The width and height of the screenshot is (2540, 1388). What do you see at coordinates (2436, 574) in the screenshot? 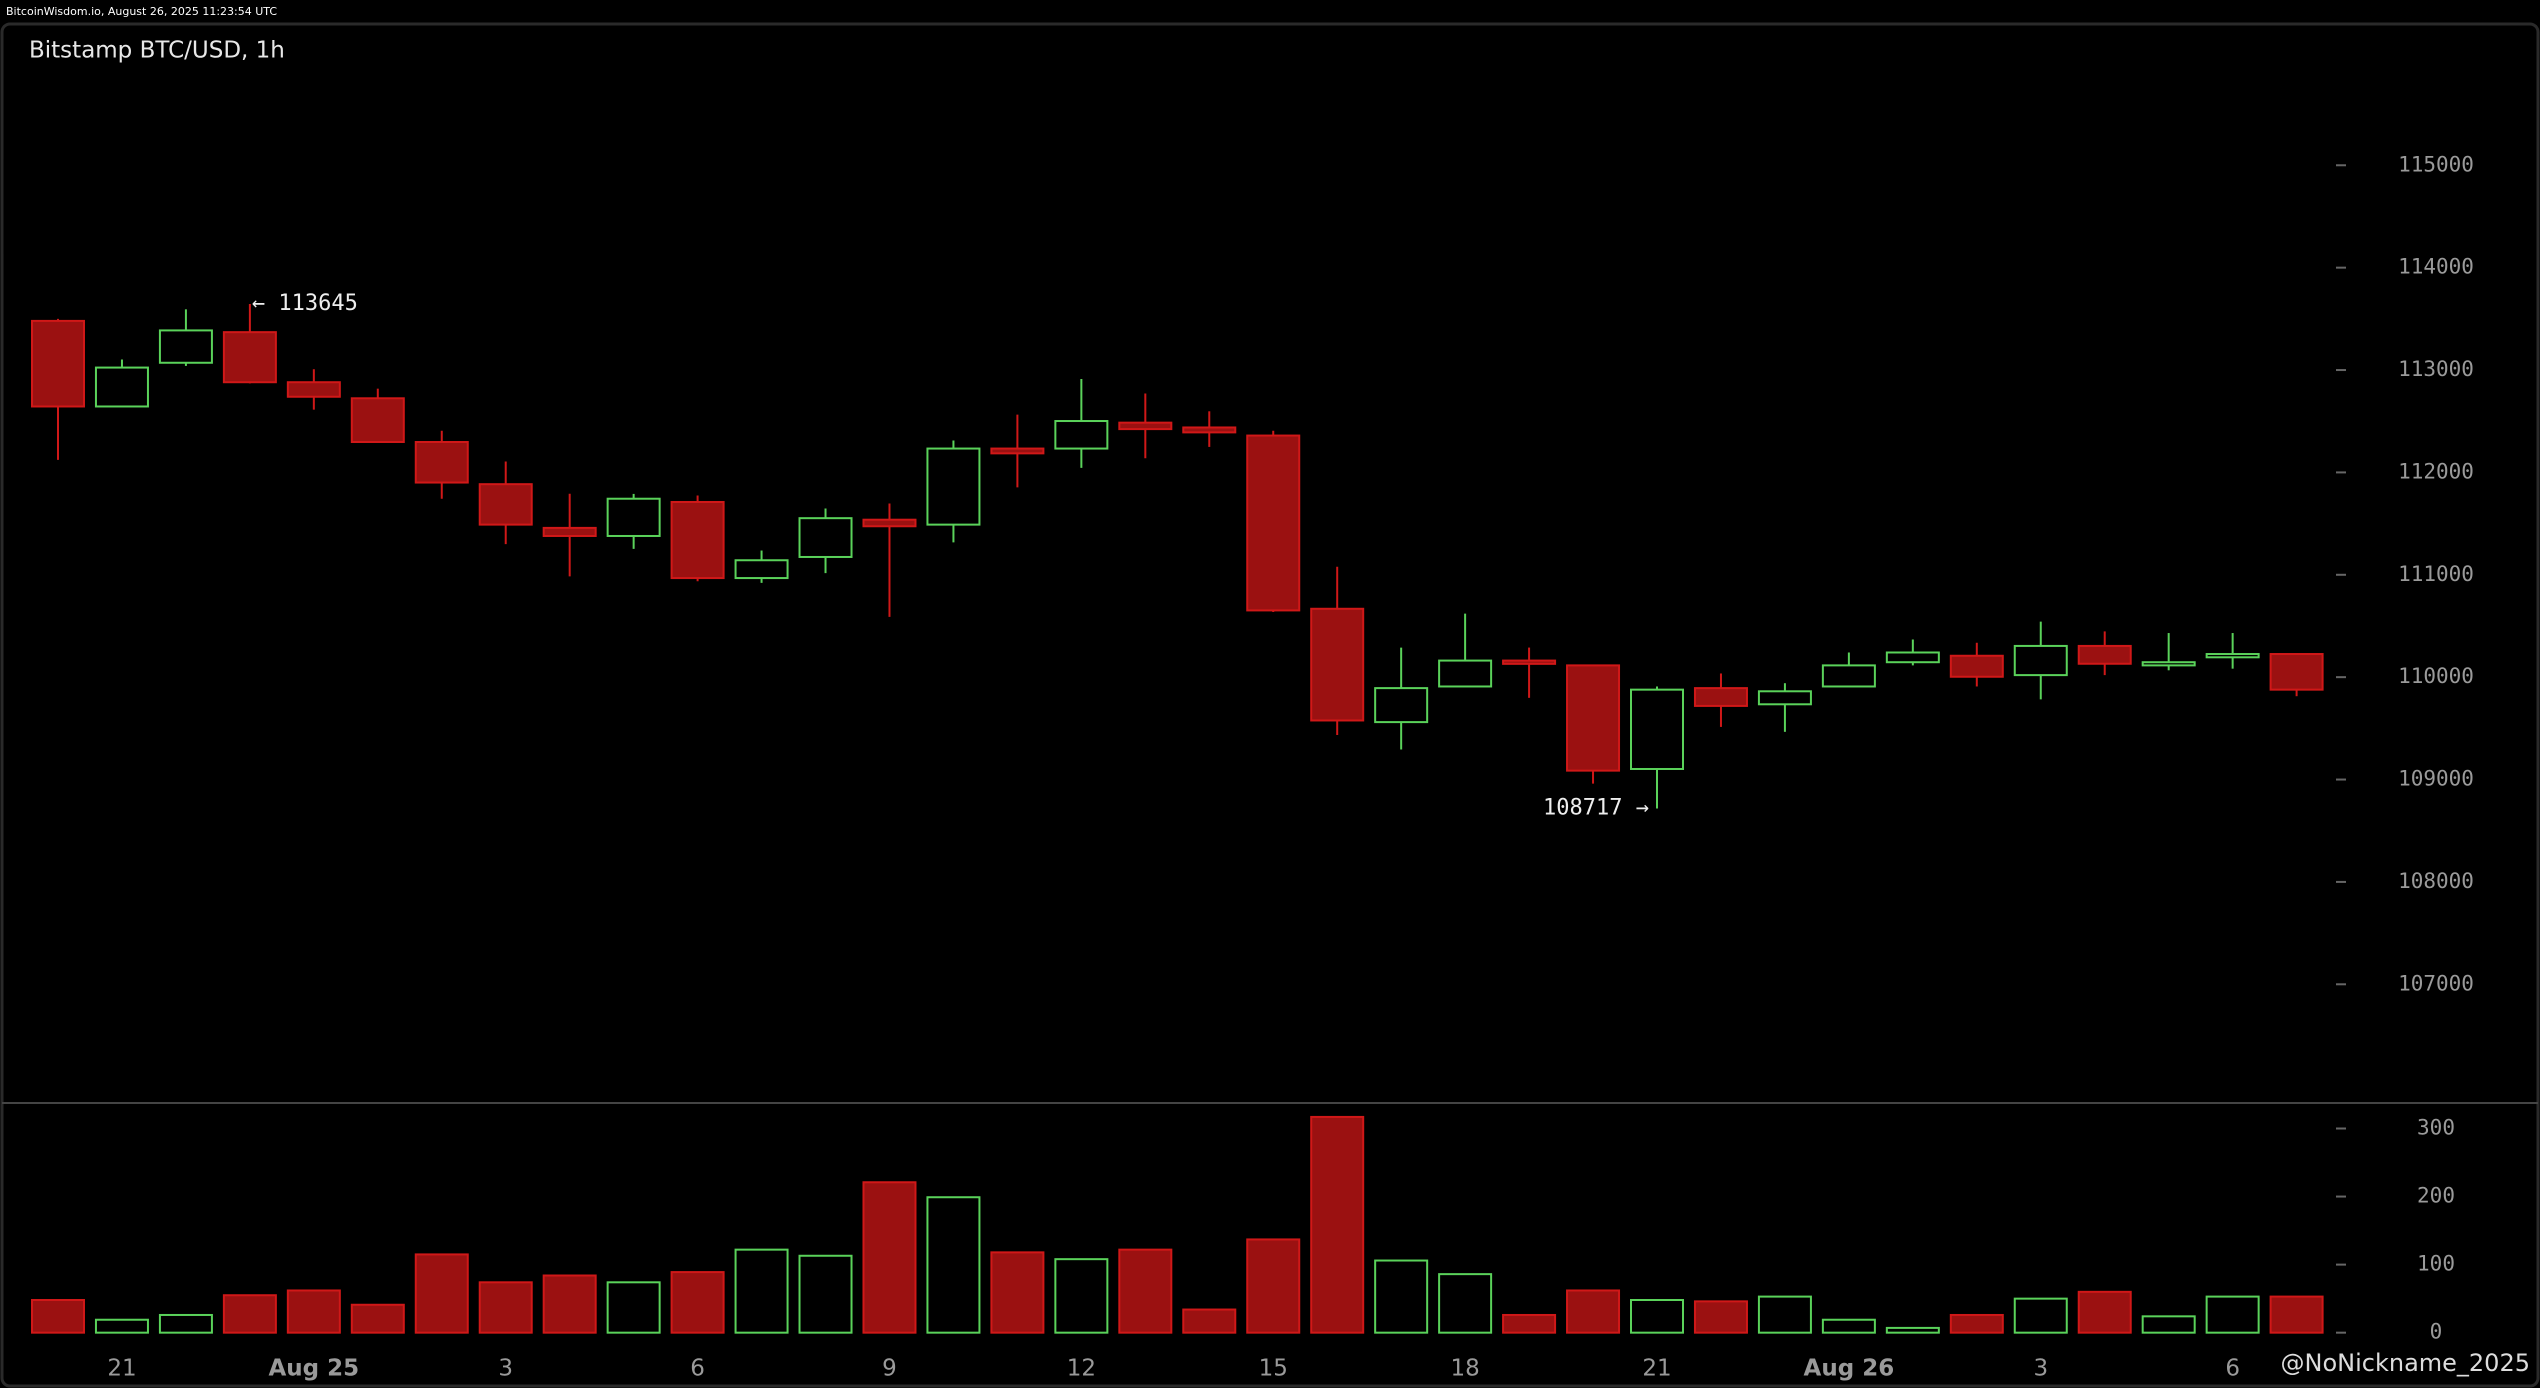
I see `y-tick-label: 111000` at bounding box center [2436, 574].